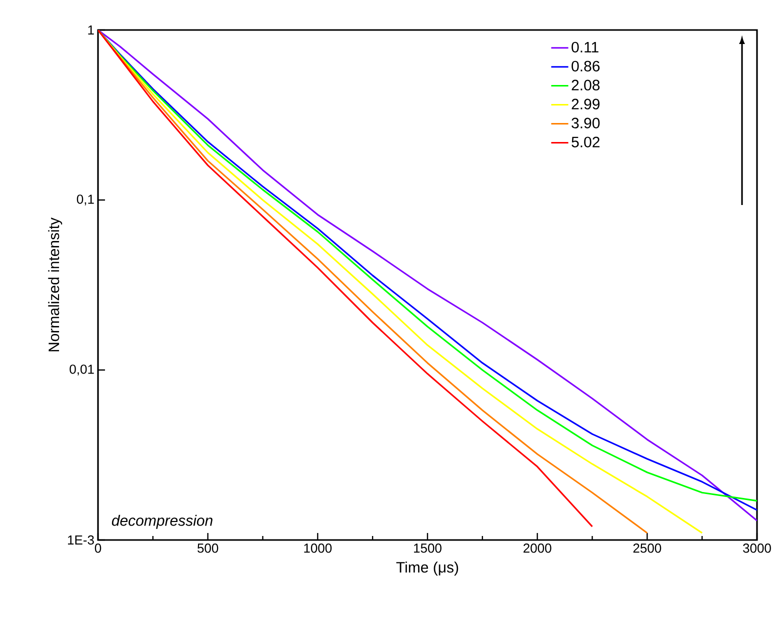 Image resolution: width=783 pixels, height=625 pixels. I want to click on y-tick-label: 1E-3, so click(81, 540).